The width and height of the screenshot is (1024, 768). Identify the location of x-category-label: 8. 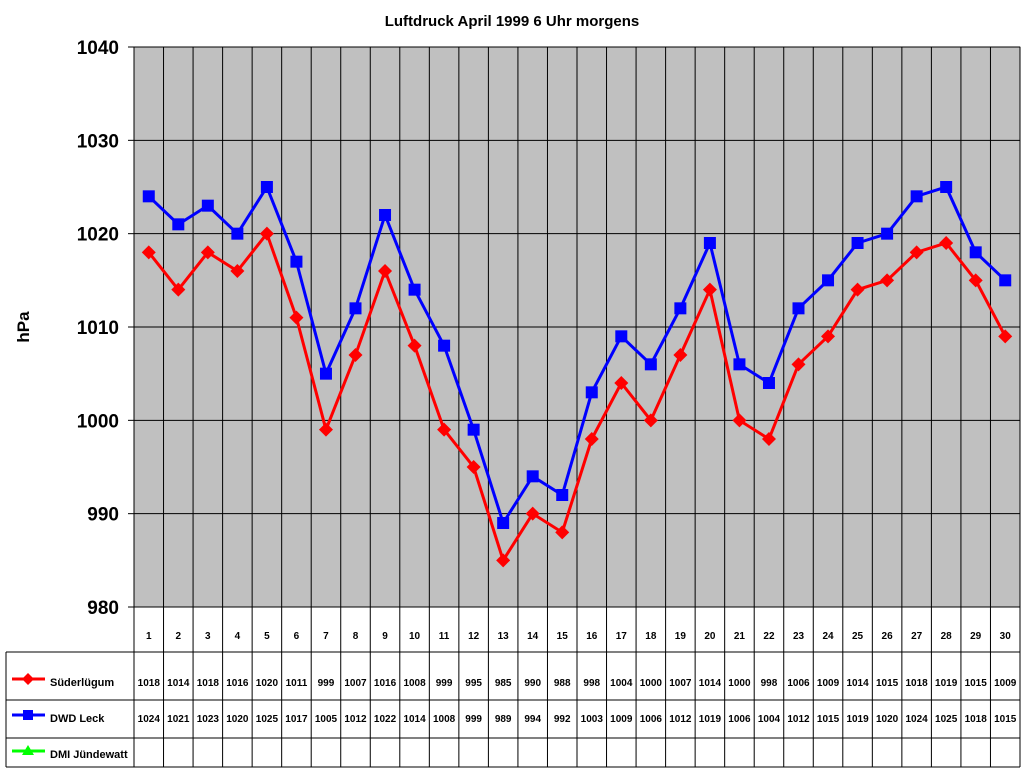
(356, 636).